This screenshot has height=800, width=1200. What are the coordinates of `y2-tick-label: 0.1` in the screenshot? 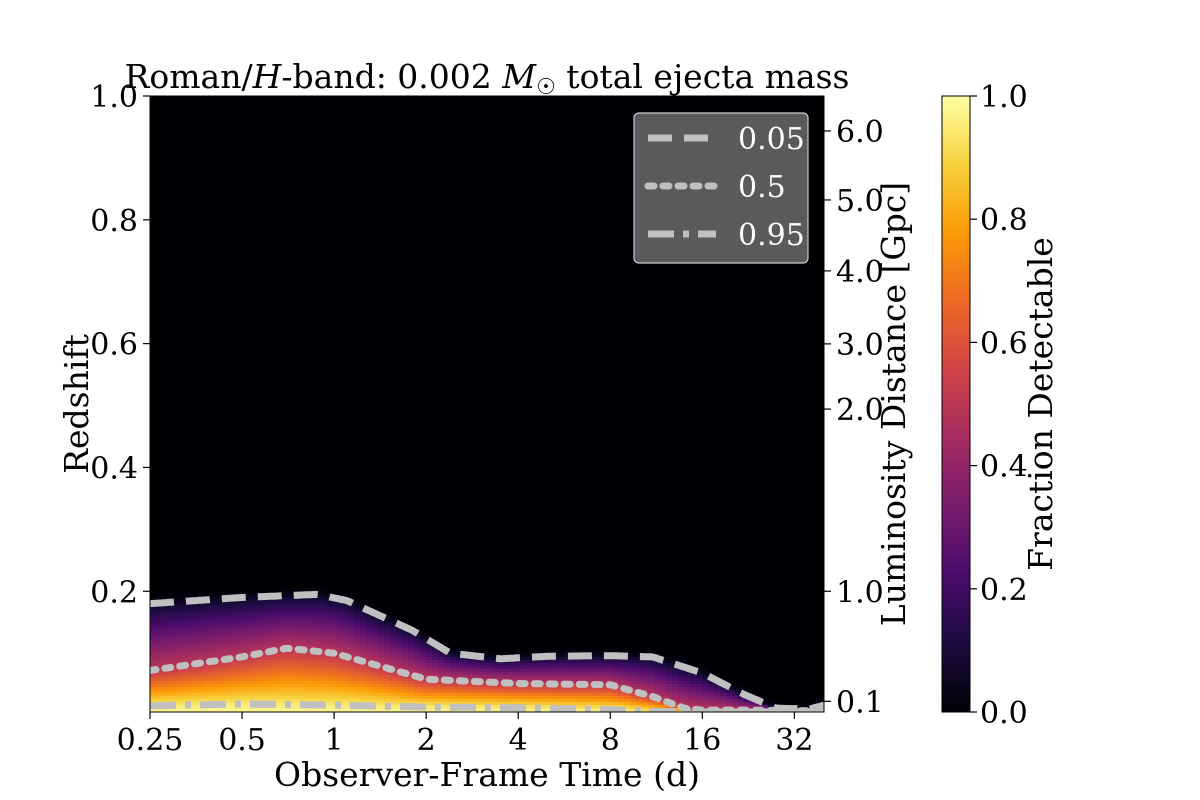 It's located at (860, 702).